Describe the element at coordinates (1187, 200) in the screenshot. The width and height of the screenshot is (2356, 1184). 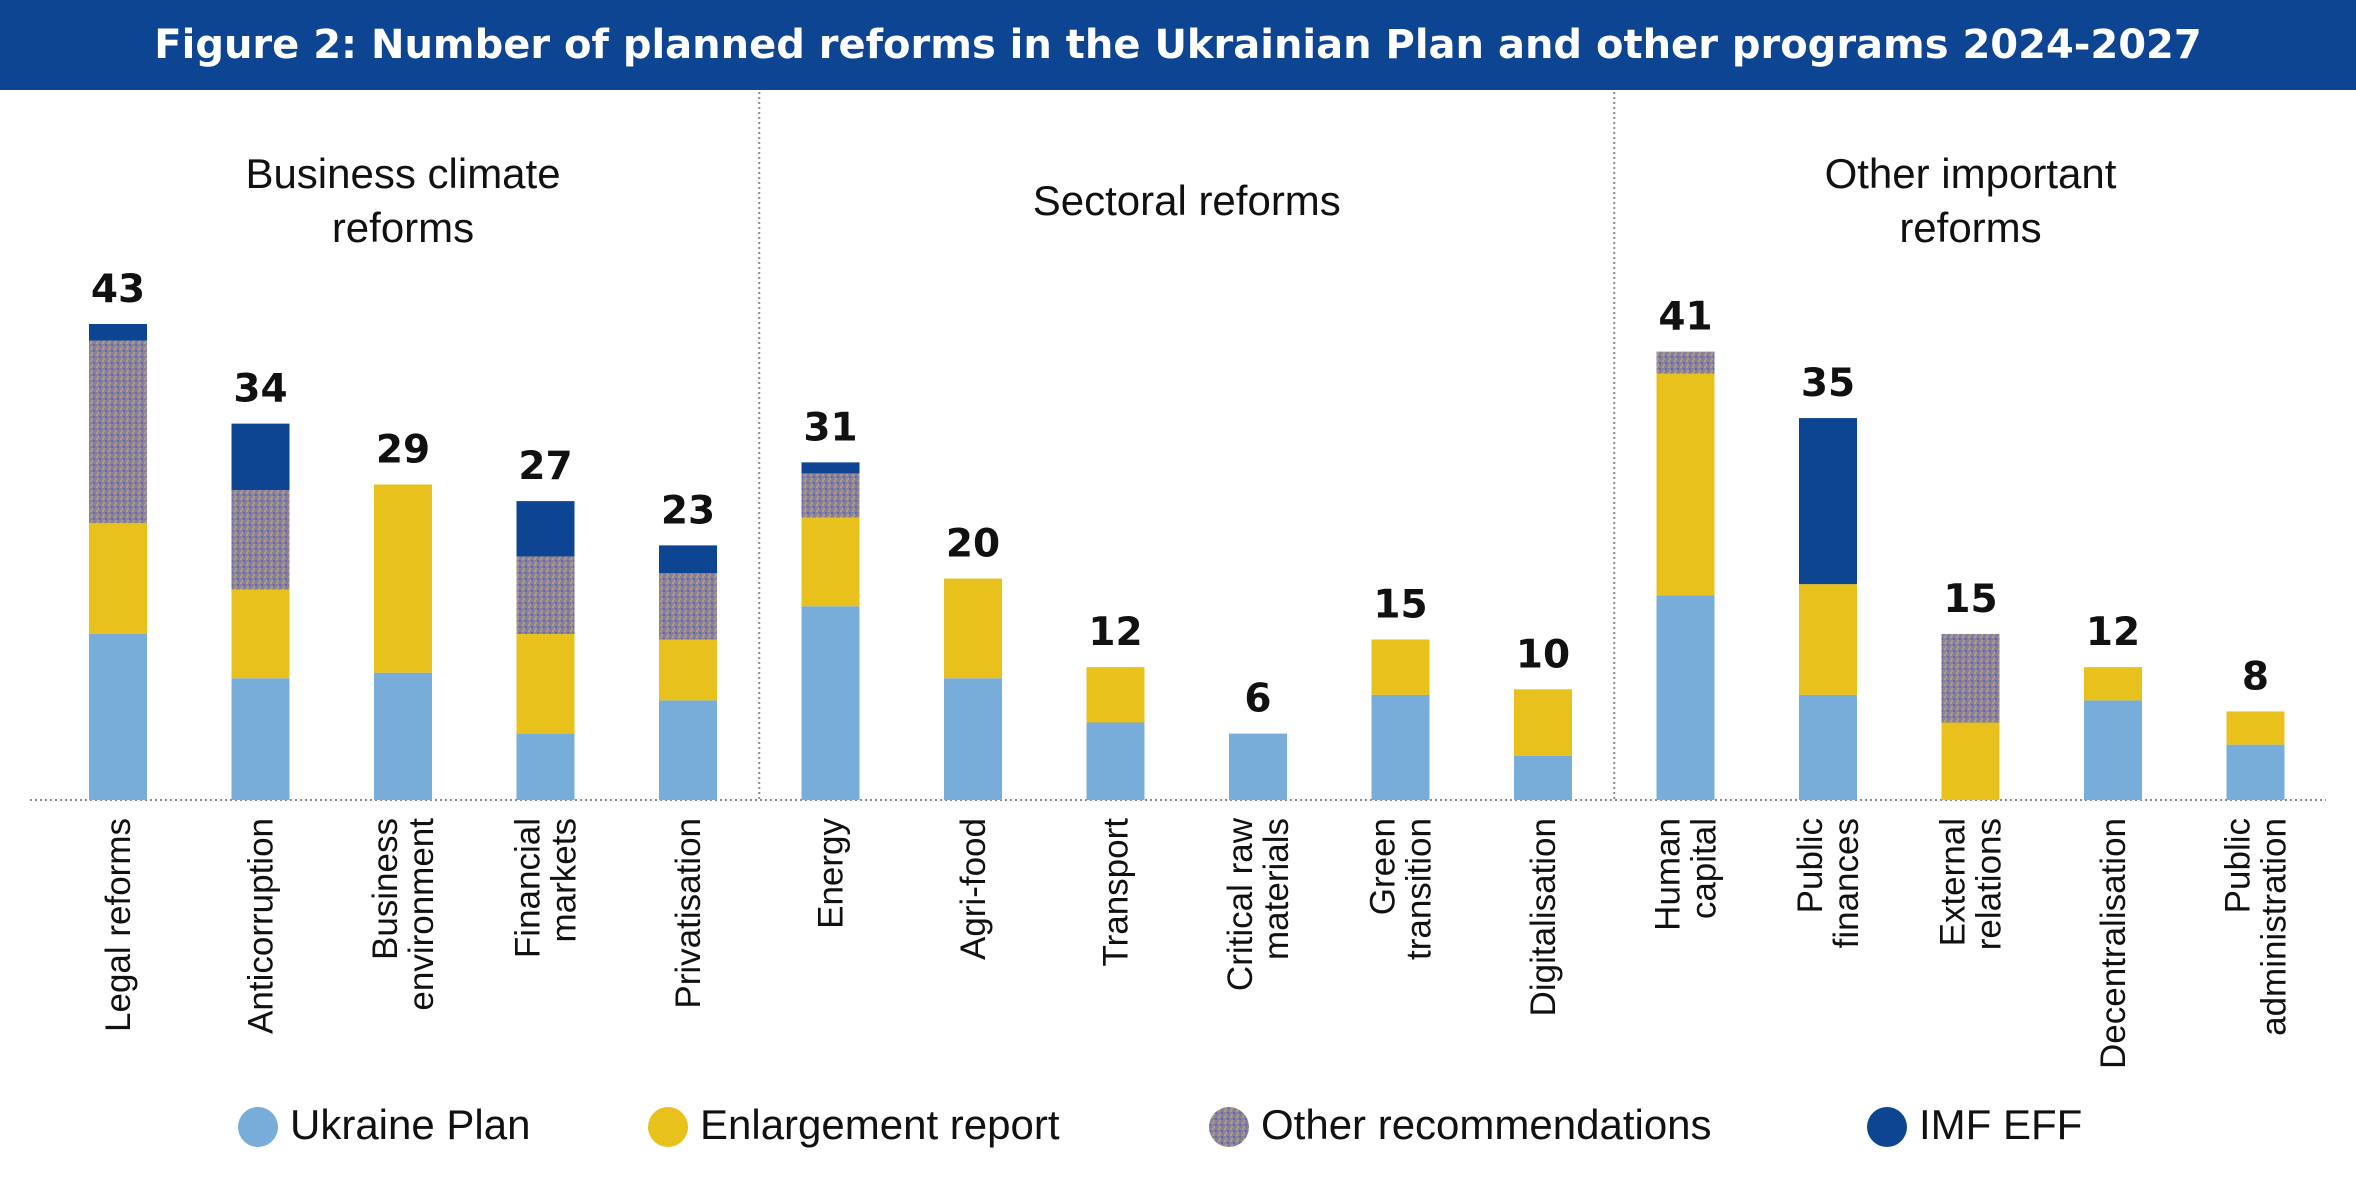
I see `group-title: Sectoral reforms` at that location.